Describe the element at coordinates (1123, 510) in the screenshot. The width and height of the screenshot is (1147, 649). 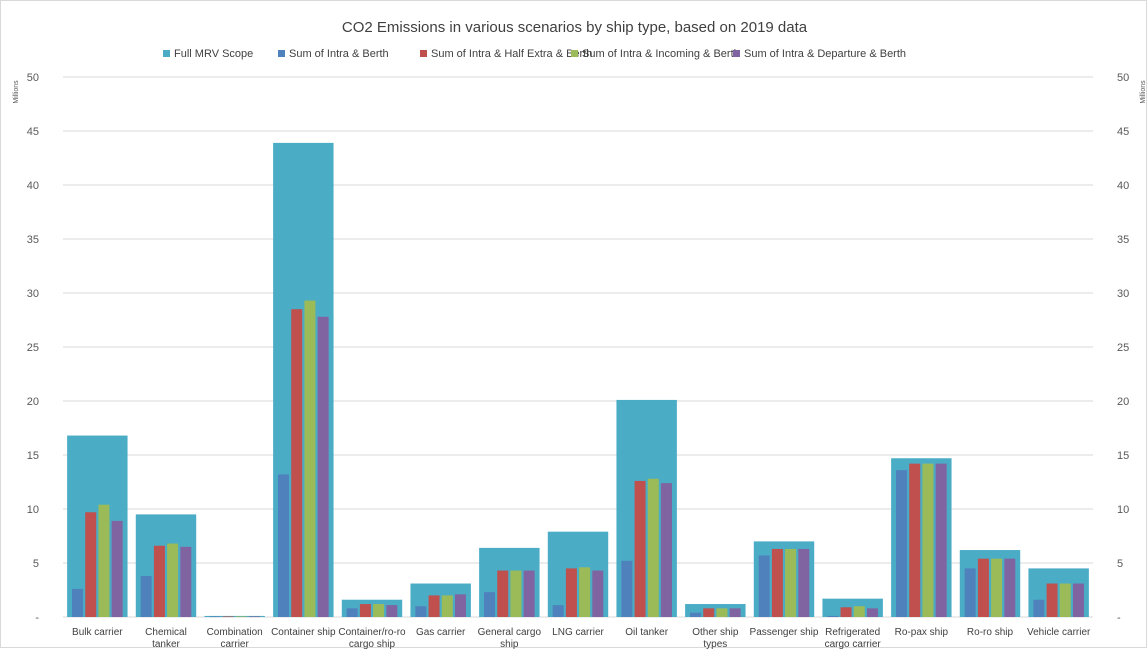
I see `y-tick-label-right: 10` at that location.